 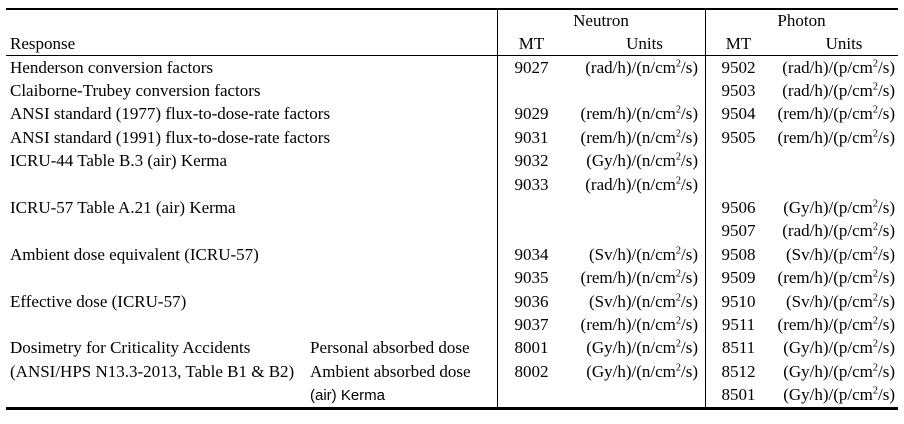 What do you see at coordinates (531, 184) in the screenshot?
I see `neutron-mt-cell: 9033` at bounding box center [531, 184].